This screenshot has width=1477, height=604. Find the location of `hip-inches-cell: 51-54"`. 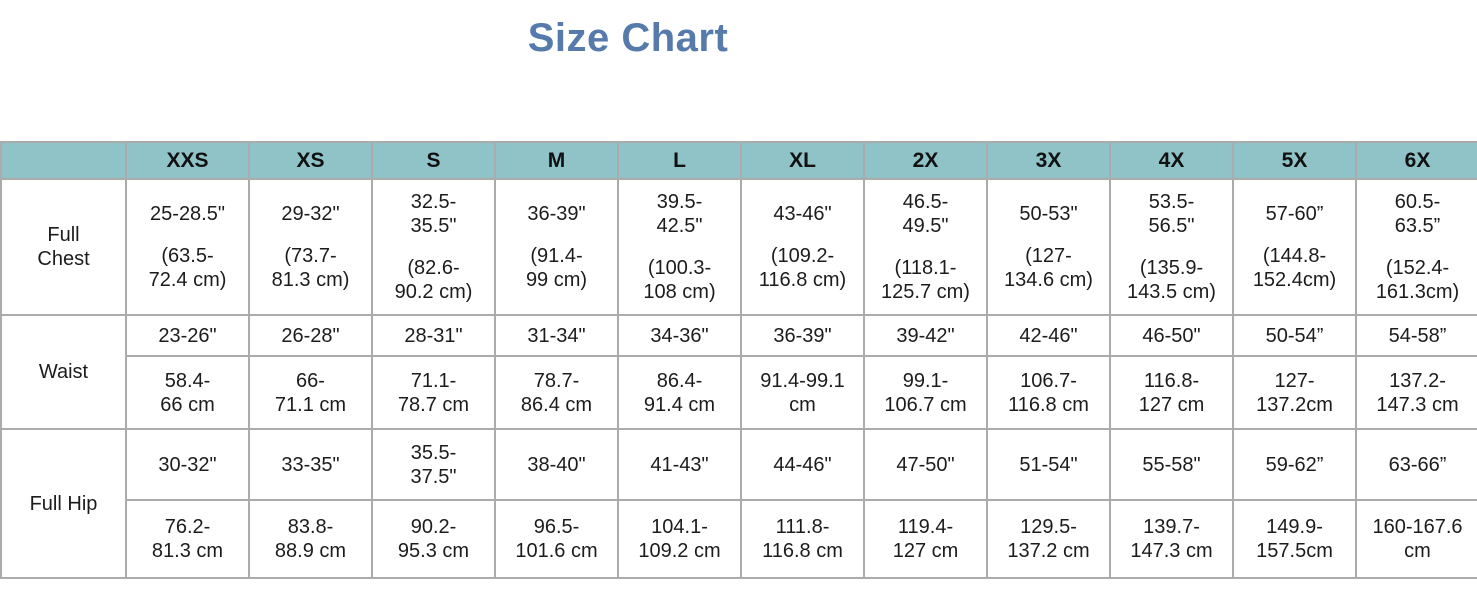

hip-inches-cell: 51-54" is located at coordinates (1048, 464).